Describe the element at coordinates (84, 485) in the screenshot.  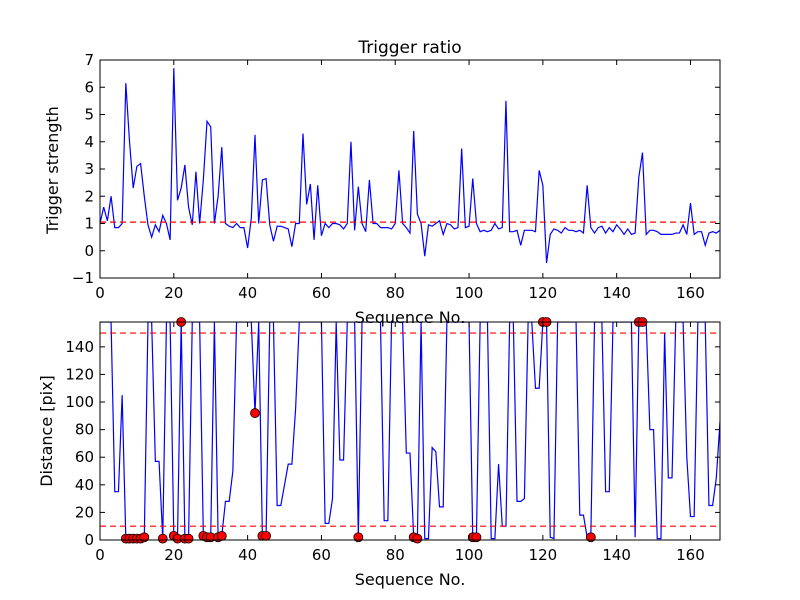
I see `y-tick-label: 40` at that location.